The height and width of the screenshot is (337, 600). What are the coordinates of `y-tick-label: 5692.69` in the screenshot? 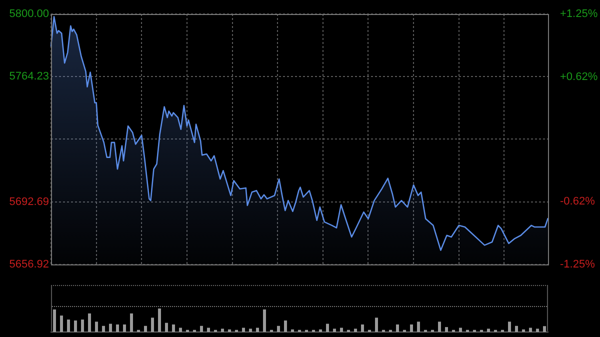 It's located at (29, 202).